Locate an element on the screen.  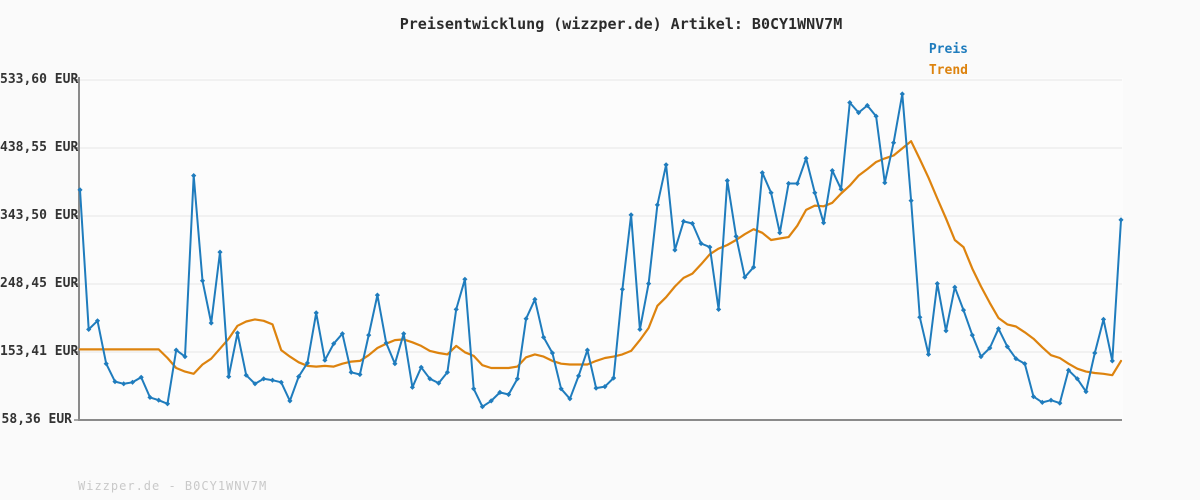
watermark-text: Wizzper.de - B0CY1WNV7M is located at coordinates (173, 486).